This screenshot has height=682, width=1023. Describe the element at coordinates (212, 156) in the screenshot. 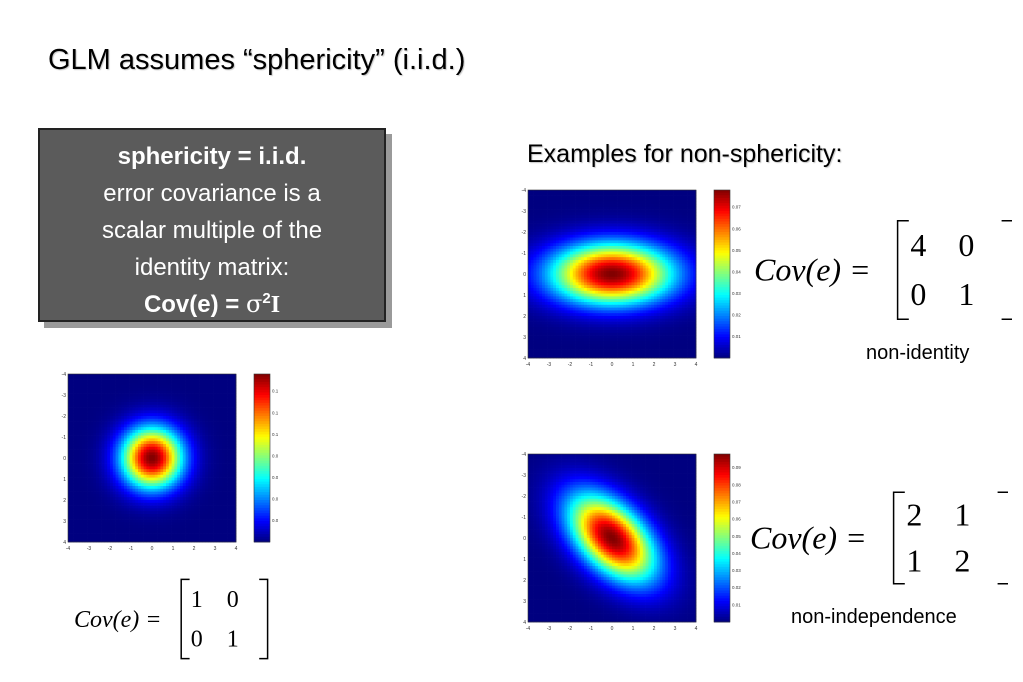

I see `box-heading: sphericity = i.i.d.` at that location.